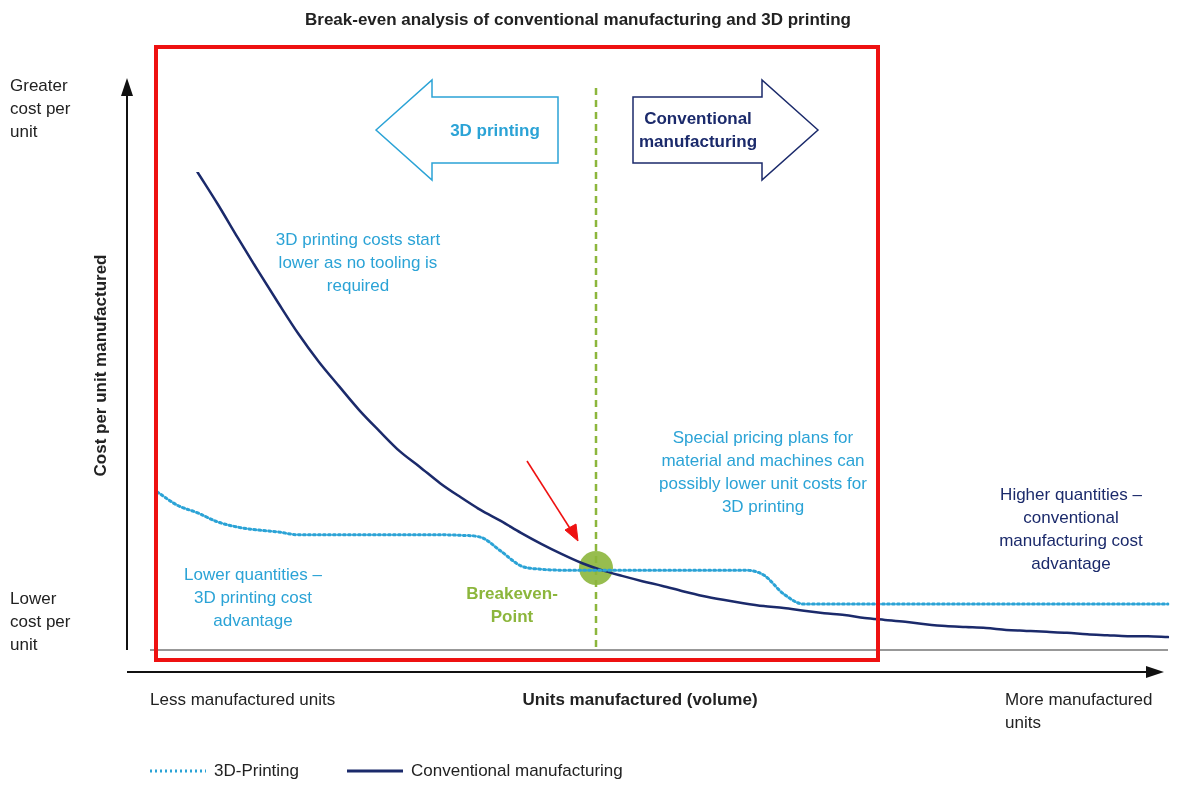 The width and height of the screenshot is (1188, 785). I want to click on x-axis-title: Units manufactured (volume), so click(640, 700).